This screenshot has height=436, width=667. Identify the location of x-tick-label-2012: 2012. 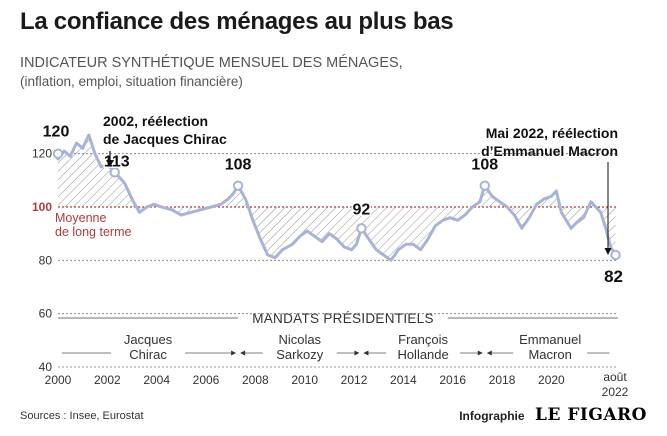
(354, 380).